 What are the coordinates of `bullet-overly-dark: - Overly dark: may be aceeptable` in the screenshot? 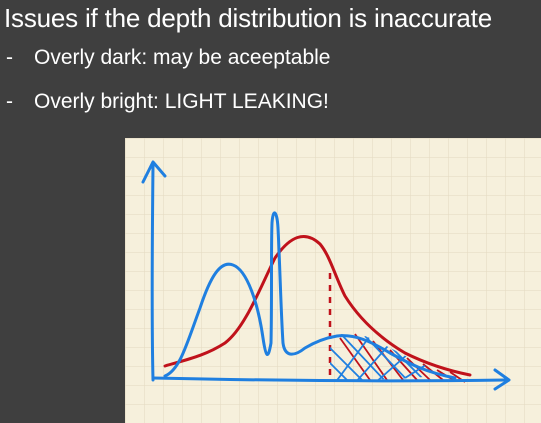 It's located at (168, 58).